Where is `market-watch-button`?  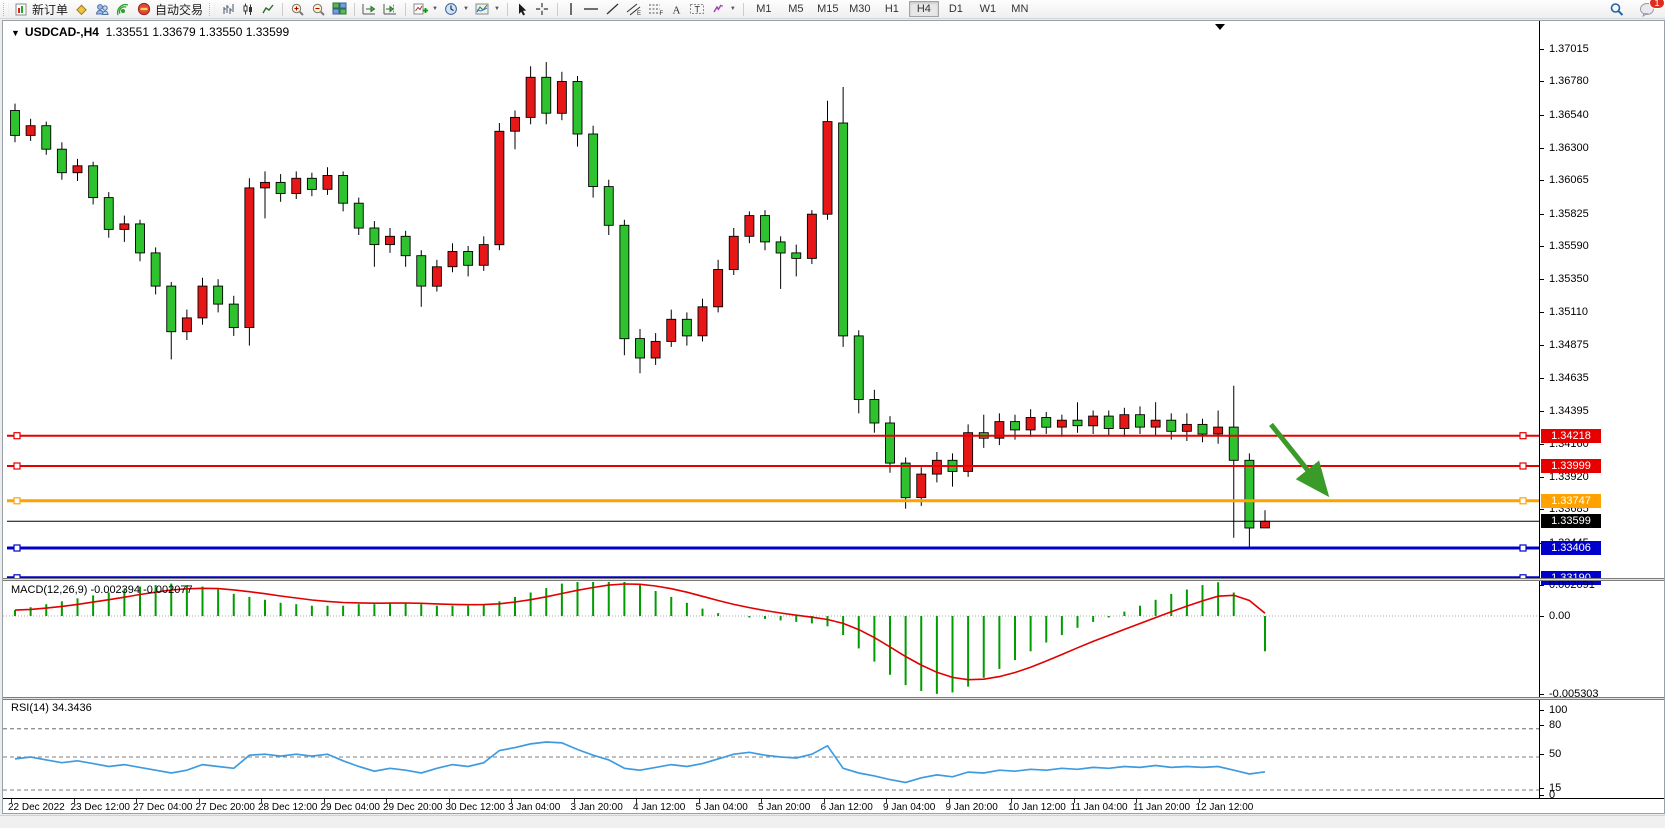
market-watch-button is located at coordinates (81, 9).